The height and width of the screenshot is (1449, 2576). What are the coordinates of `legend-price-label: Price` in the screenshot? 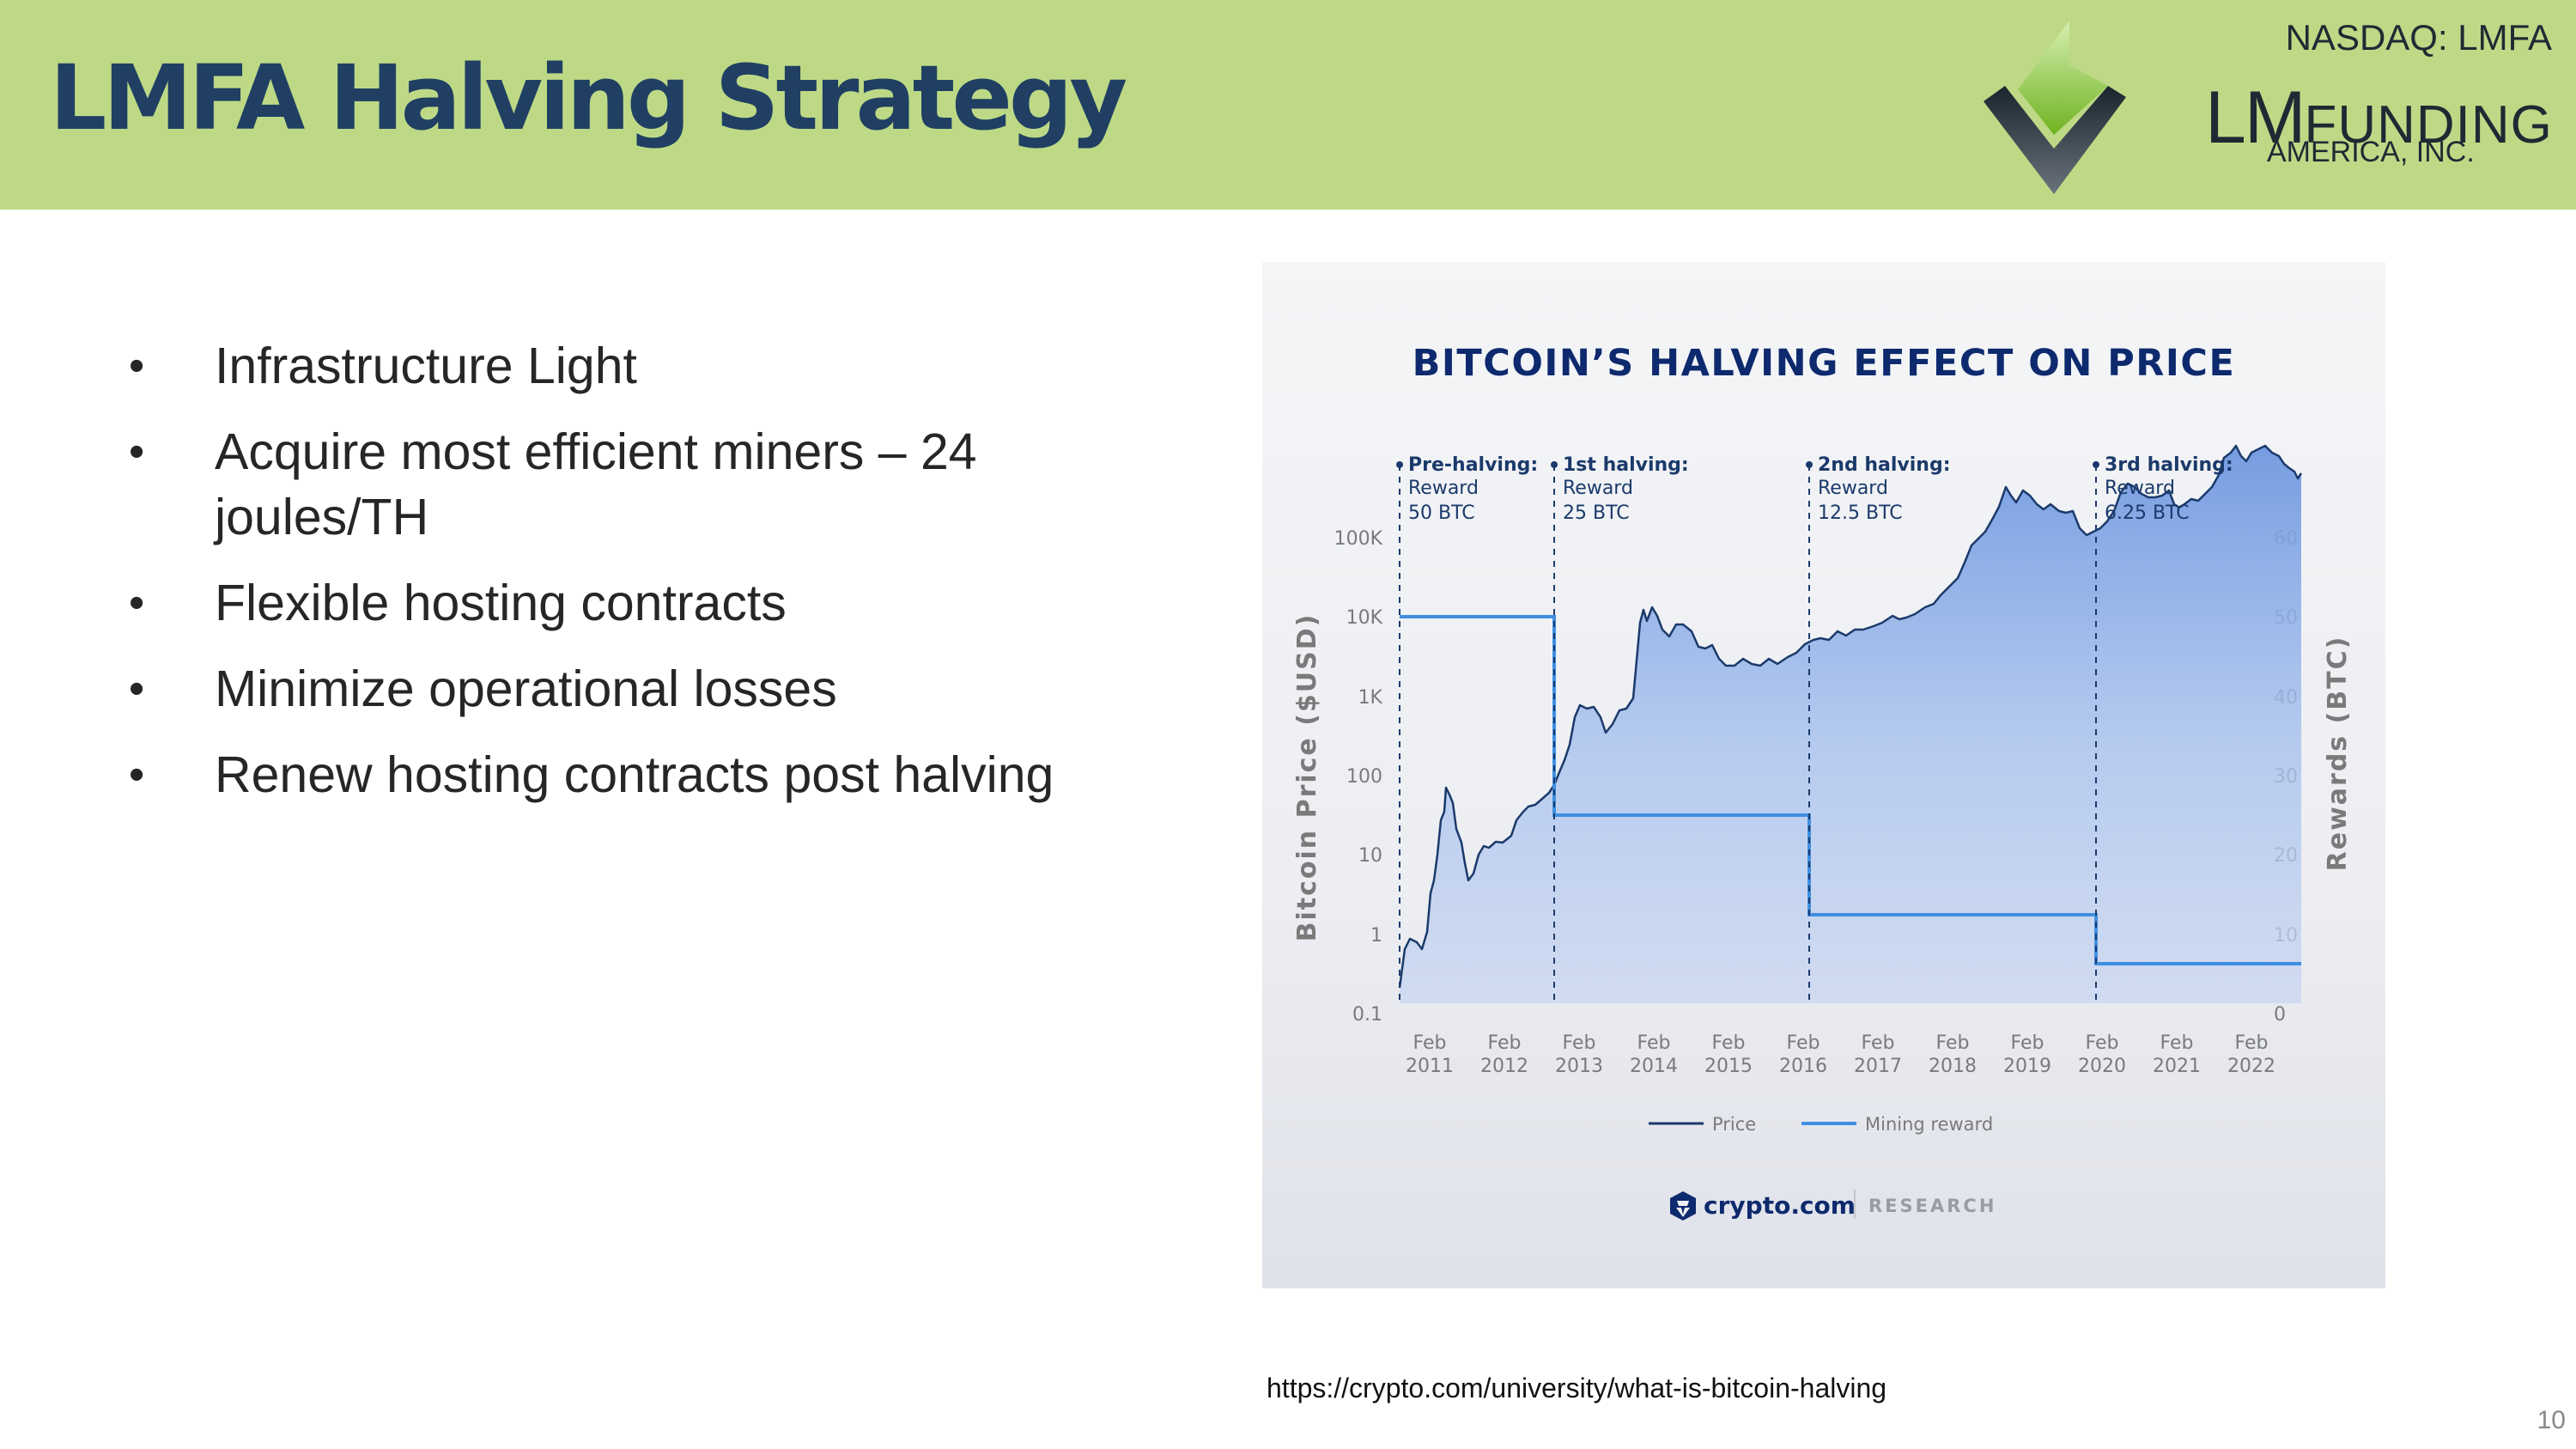 It's located at (1734, 1124).